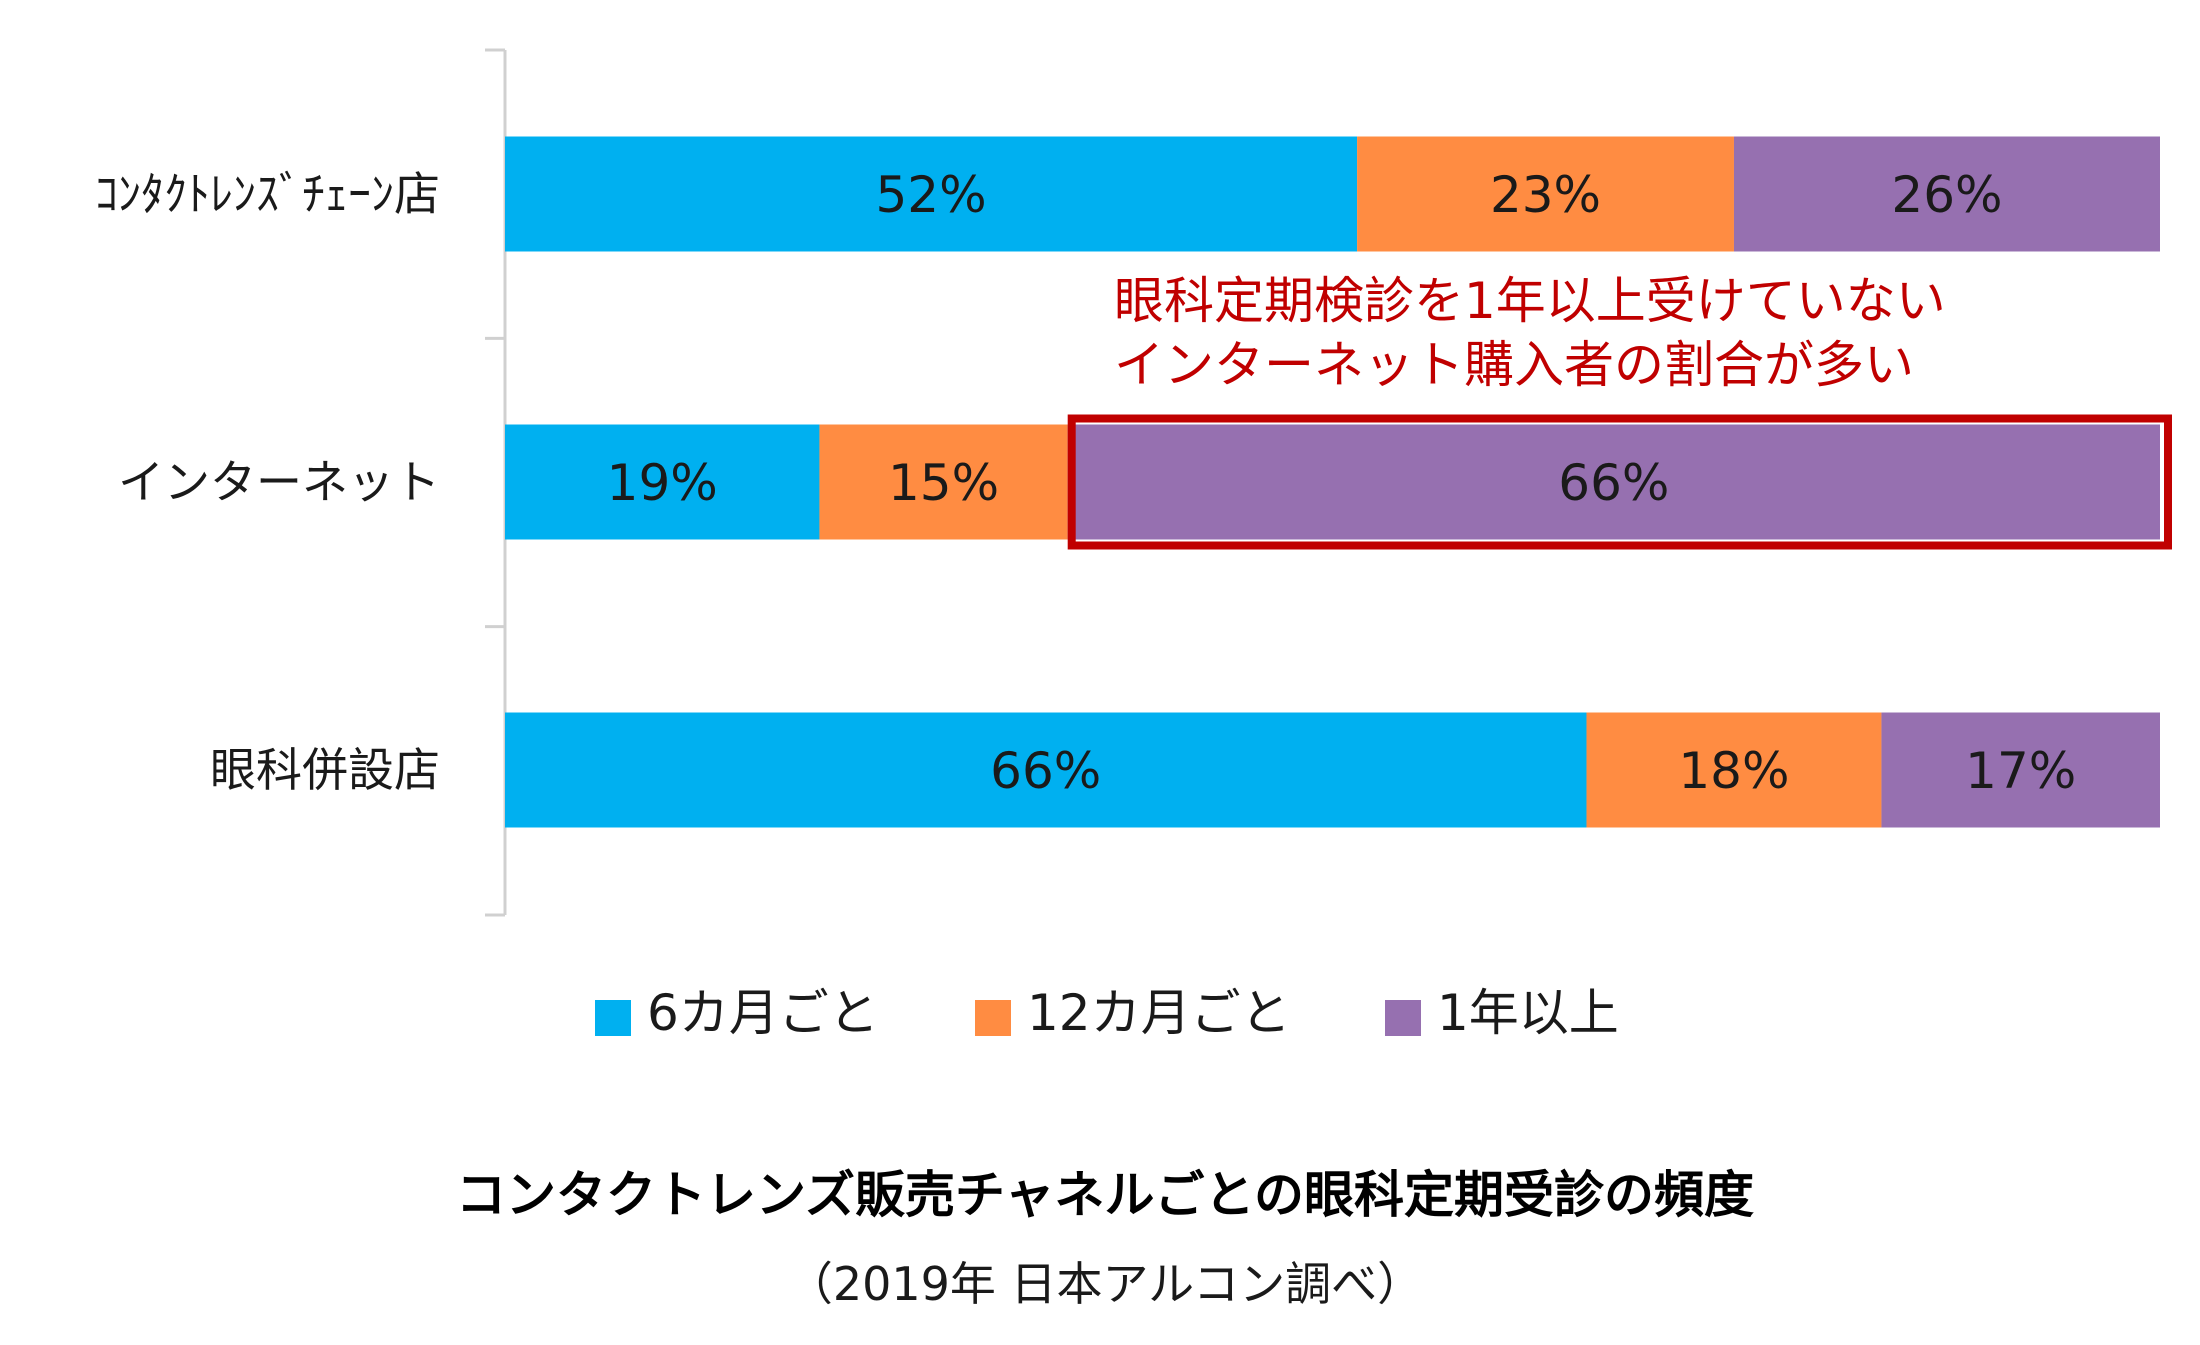 This screenshot has width=2200, height=1345. I want to click on data-label: 17%, so click(2020, 771).